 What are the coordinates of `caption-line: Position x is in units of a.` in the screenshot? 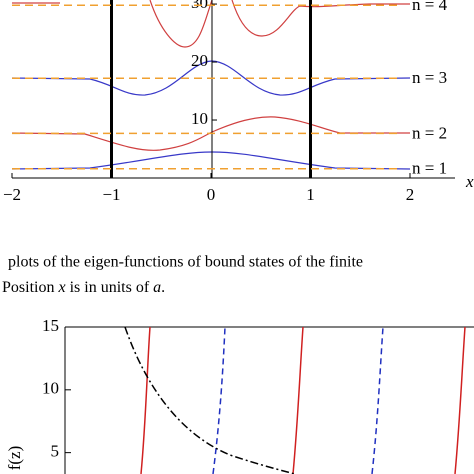 It's located at (83, 287).